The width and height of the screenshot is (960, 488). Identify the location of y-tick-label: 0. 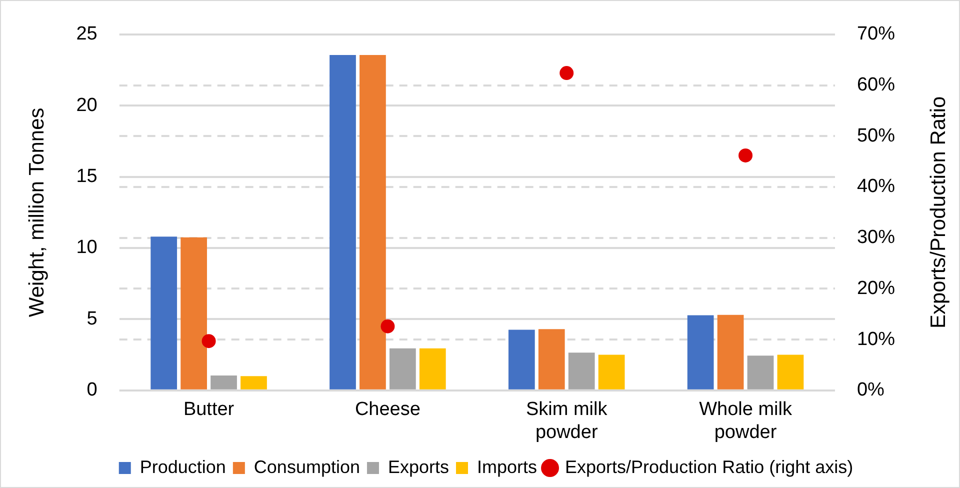
(92, 390).